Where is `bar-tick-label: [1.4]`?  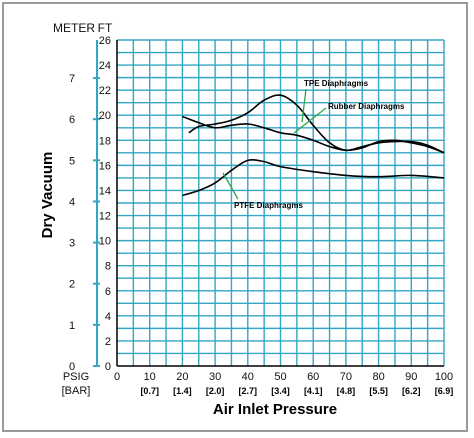
bar-tick-label: [1.4] is located at coordinates (182, 391).